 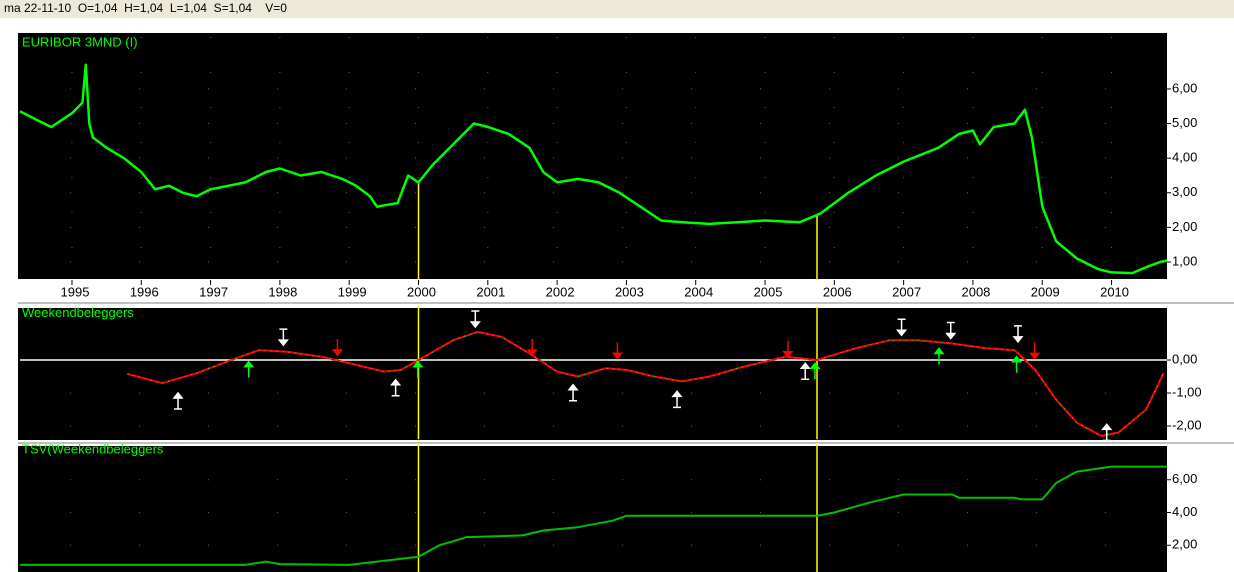 I want to click on x-tick-label: 2004, so click(x=698, y=291).